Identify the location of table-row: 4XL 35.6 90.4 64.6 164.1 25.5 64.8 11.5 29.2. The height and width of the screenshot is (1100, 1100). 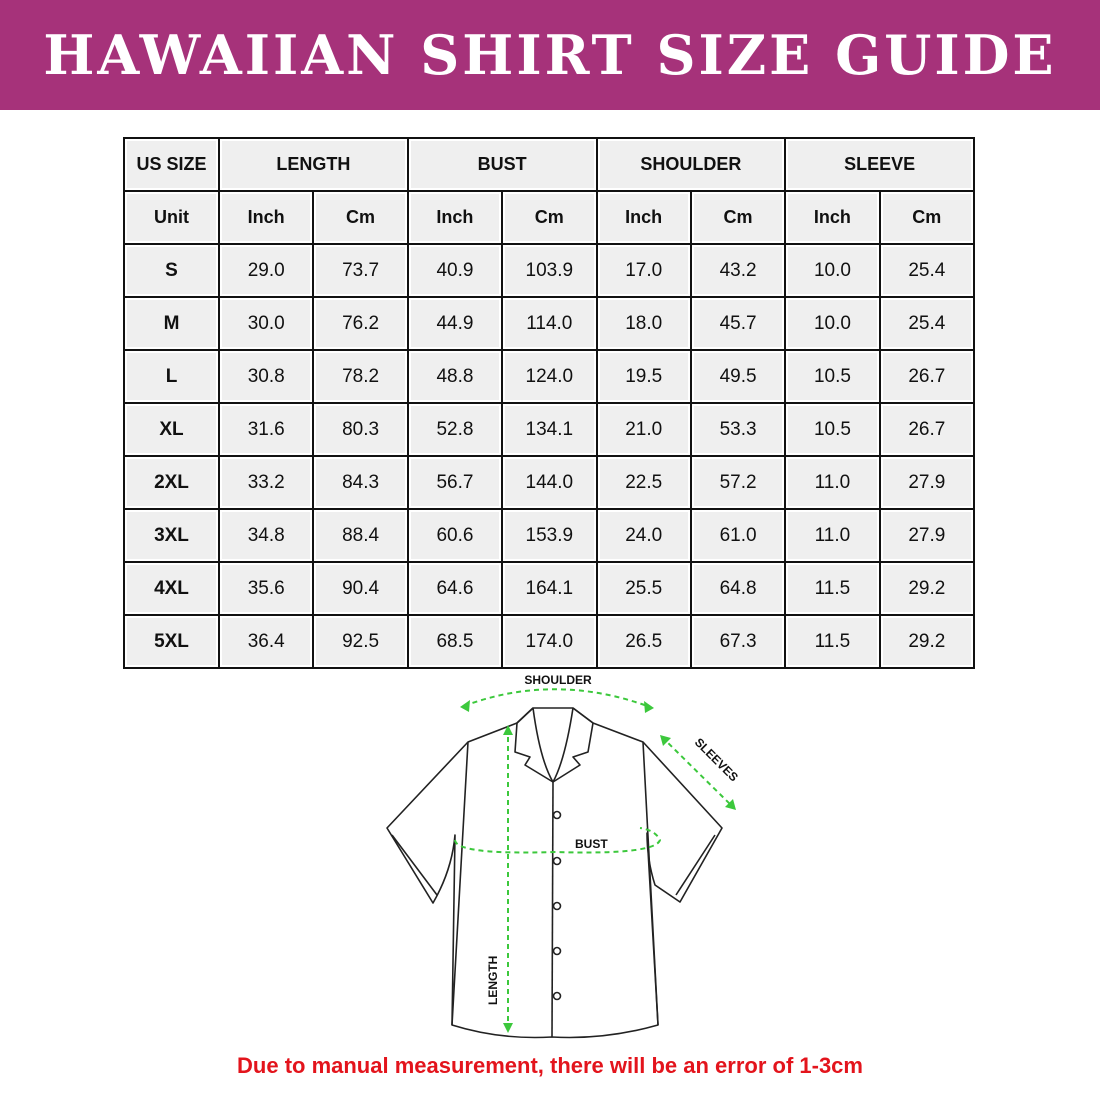
(549, 588).